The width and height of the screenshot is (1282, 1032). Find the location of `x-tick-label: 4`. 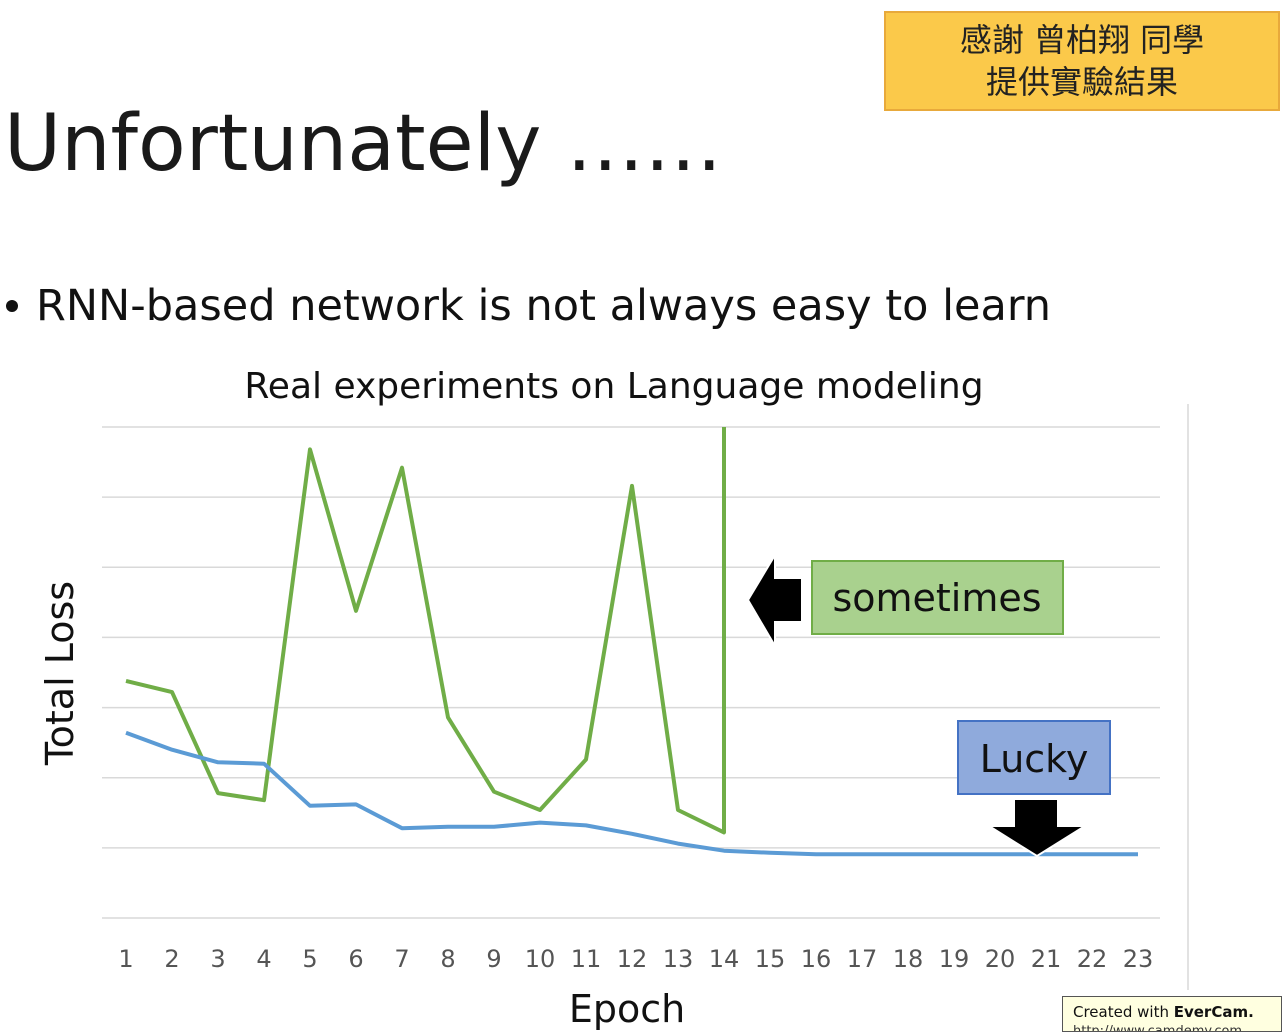

x-tick-label: 4 is located at coordinates (263, 959).